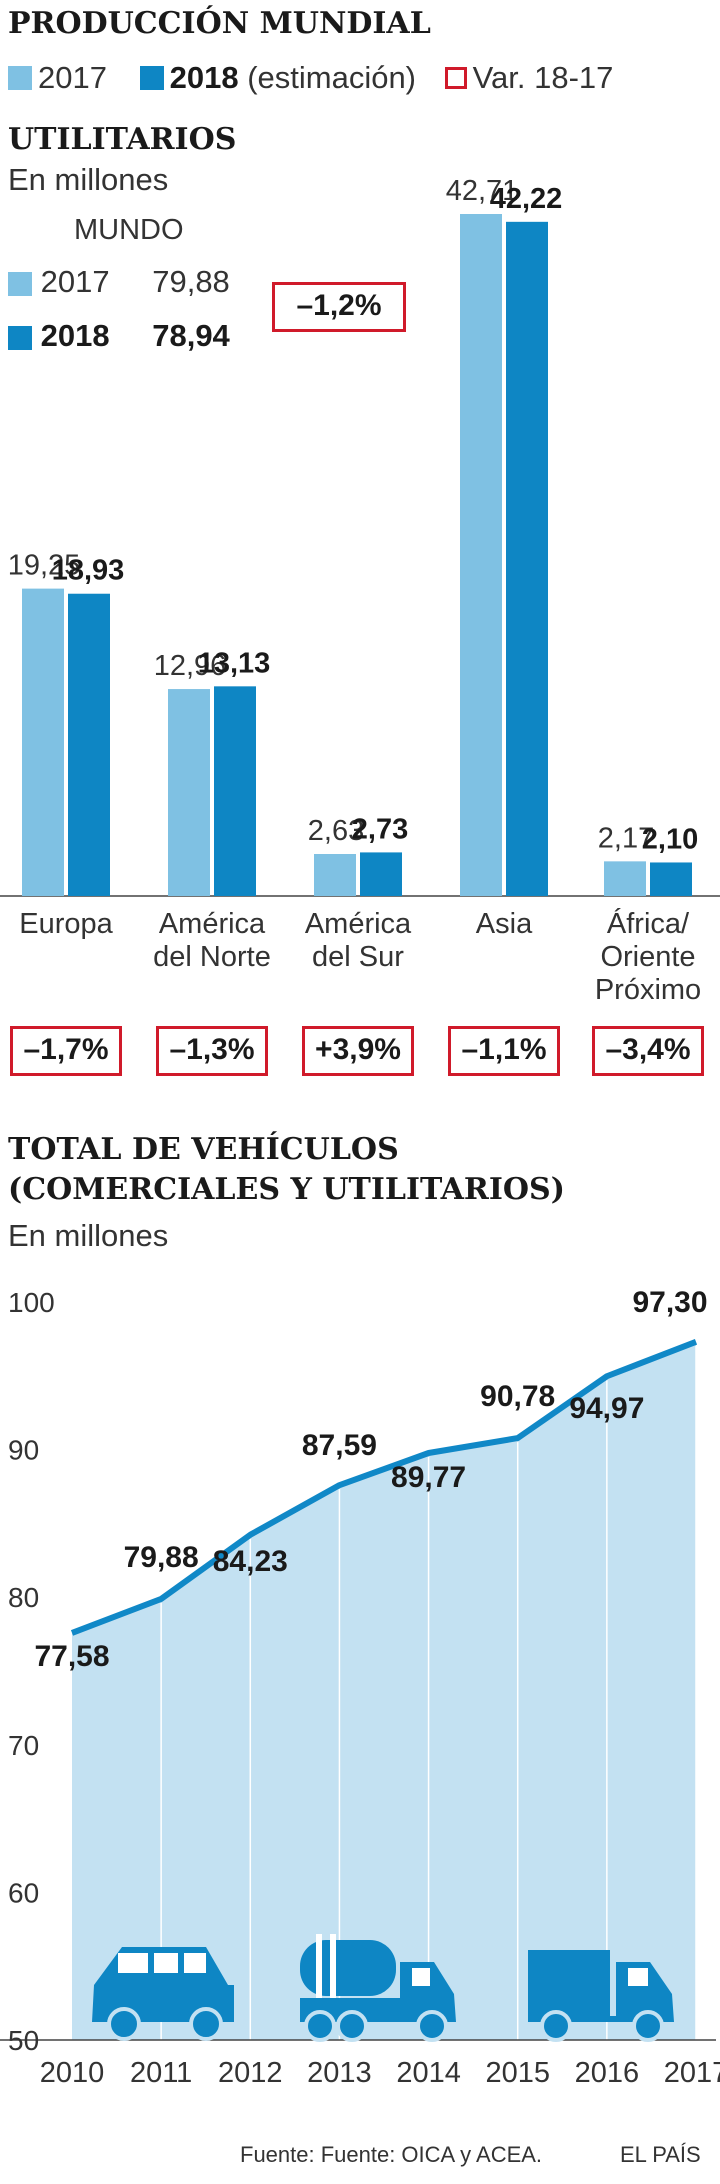  What do you see at coordinates (31, 1302) in the screenshot?
I see `y-tick-100: 100` at bounding box center [31, 1302].